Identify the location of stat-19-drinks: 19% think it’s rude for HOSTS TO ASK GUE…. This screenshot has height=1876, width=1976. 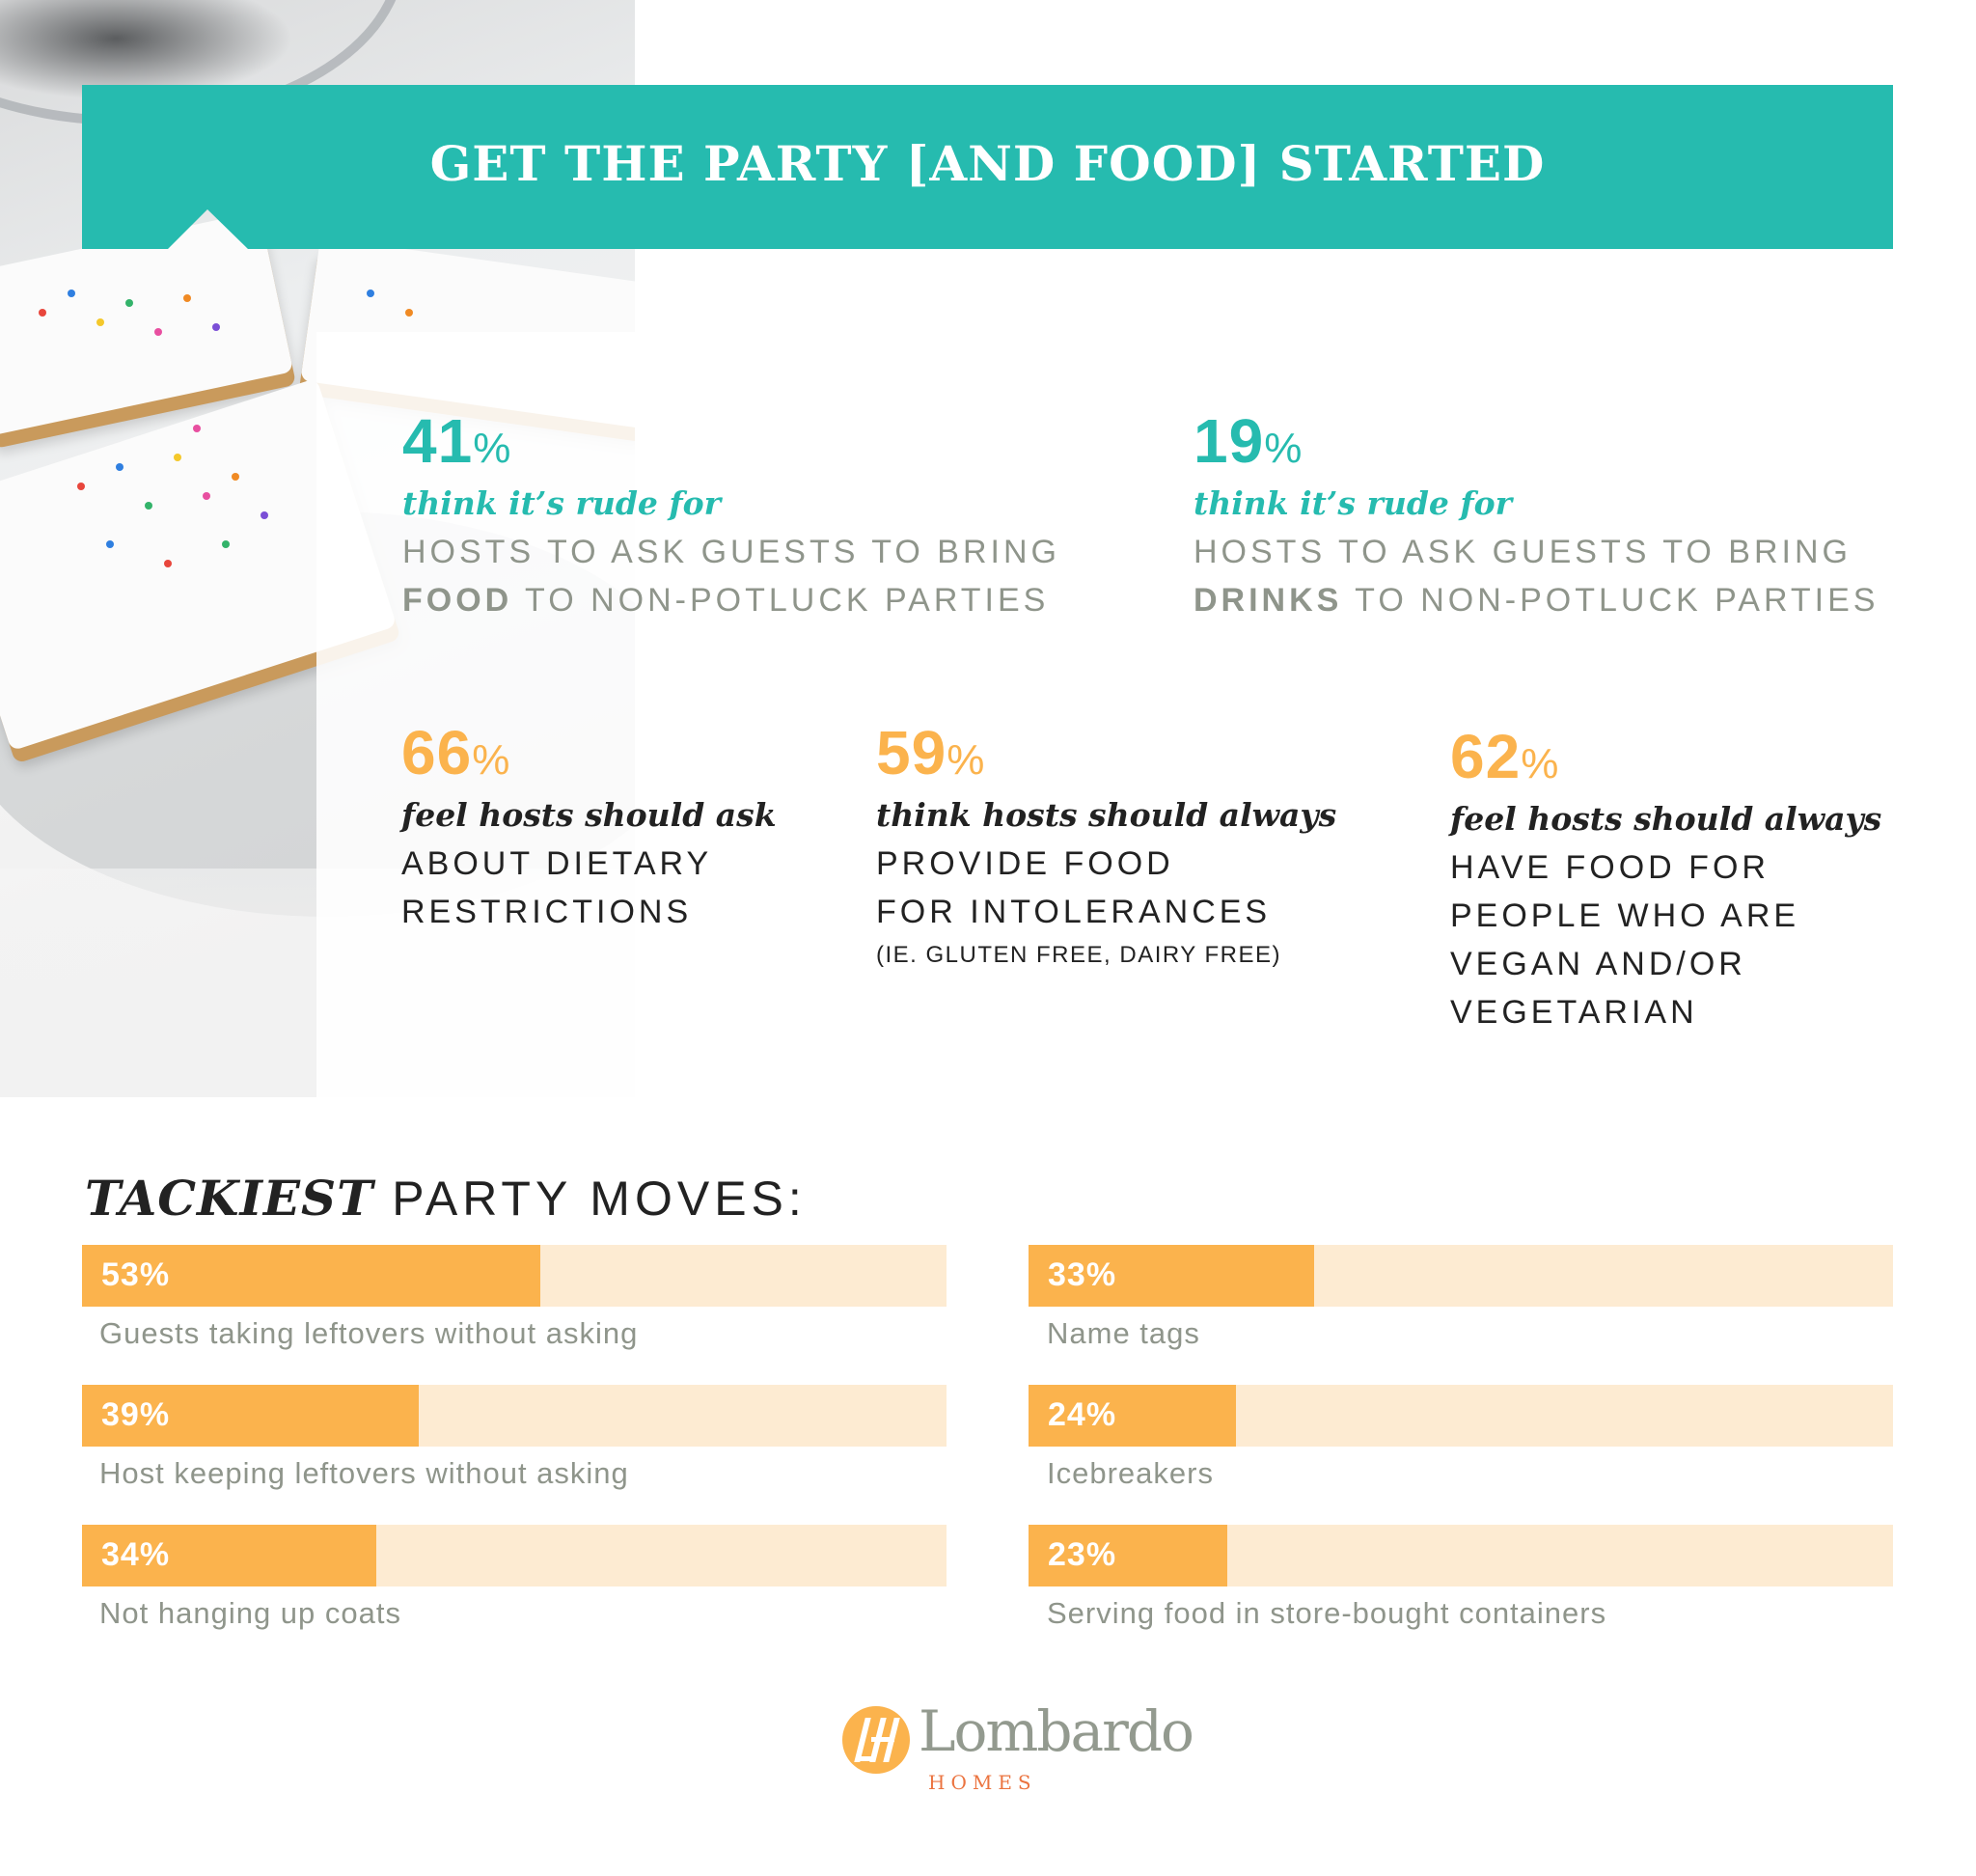
(1536, 517).